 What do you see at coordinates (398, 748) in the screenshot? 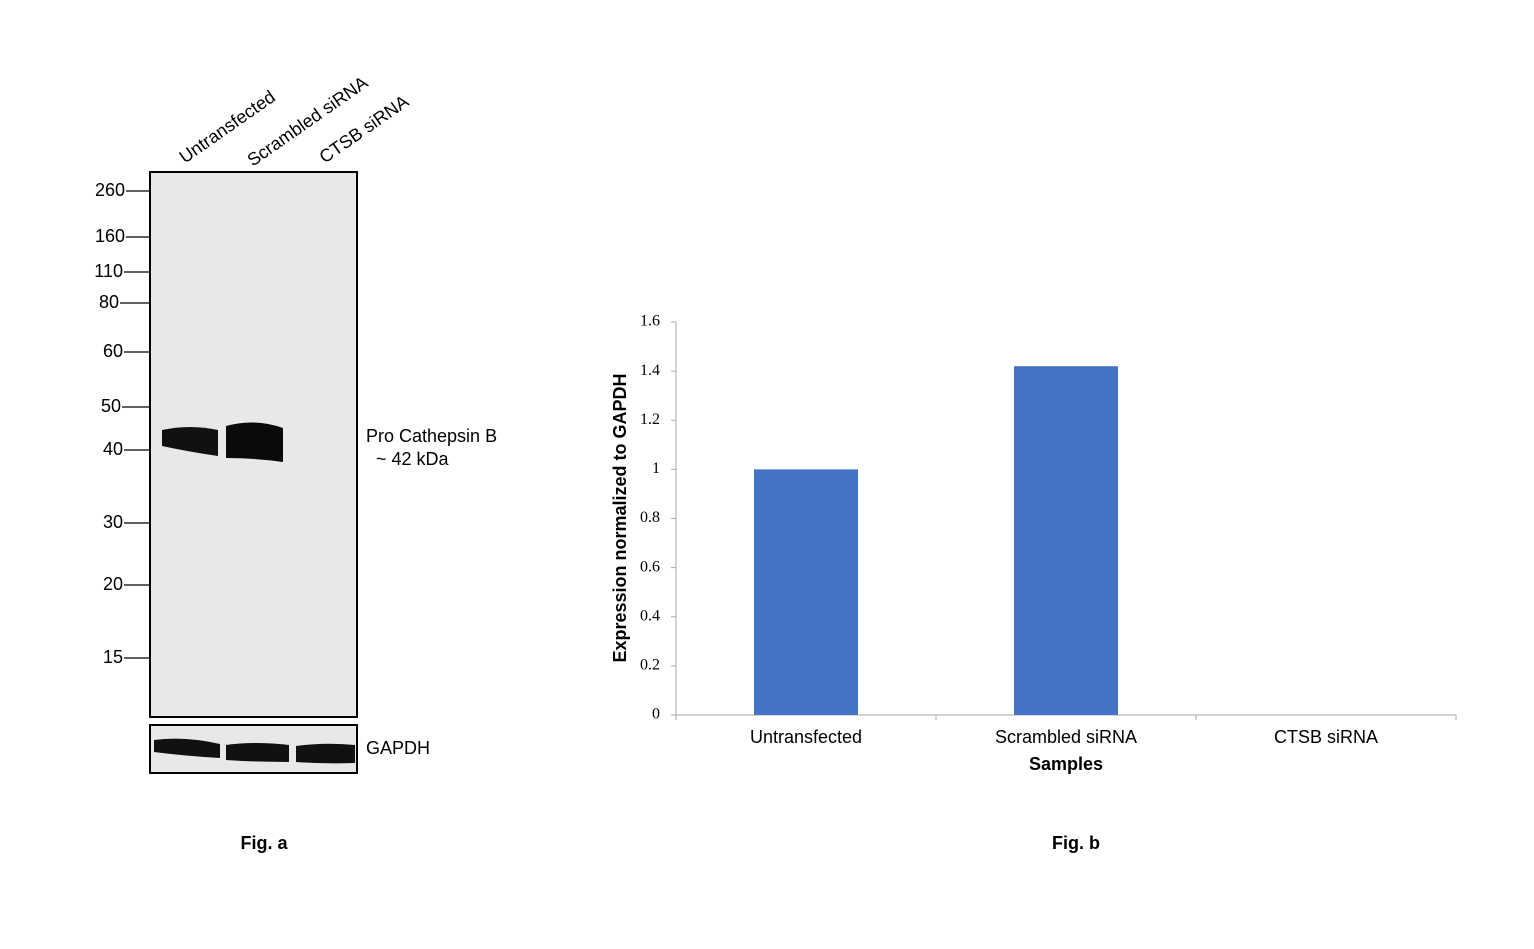
I see `loading-control-label: GAPDH` at bounding box center [398, 748].